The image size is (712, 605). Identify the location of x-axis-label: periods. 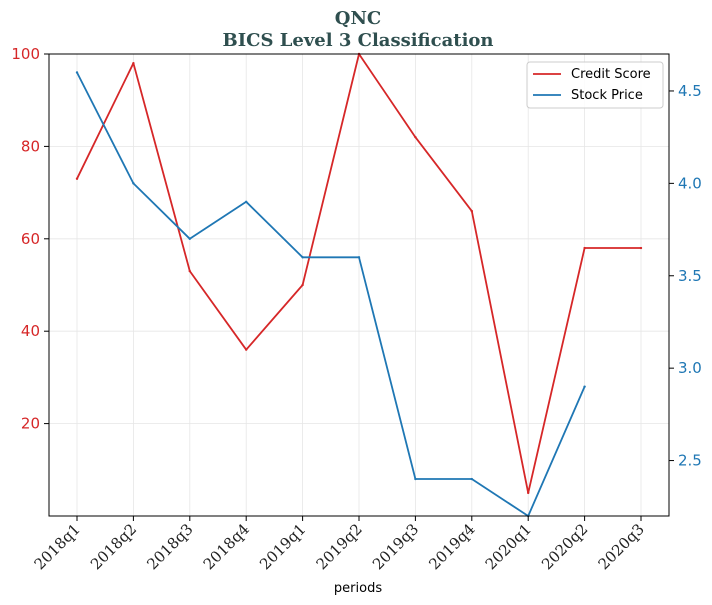
(358, 588).